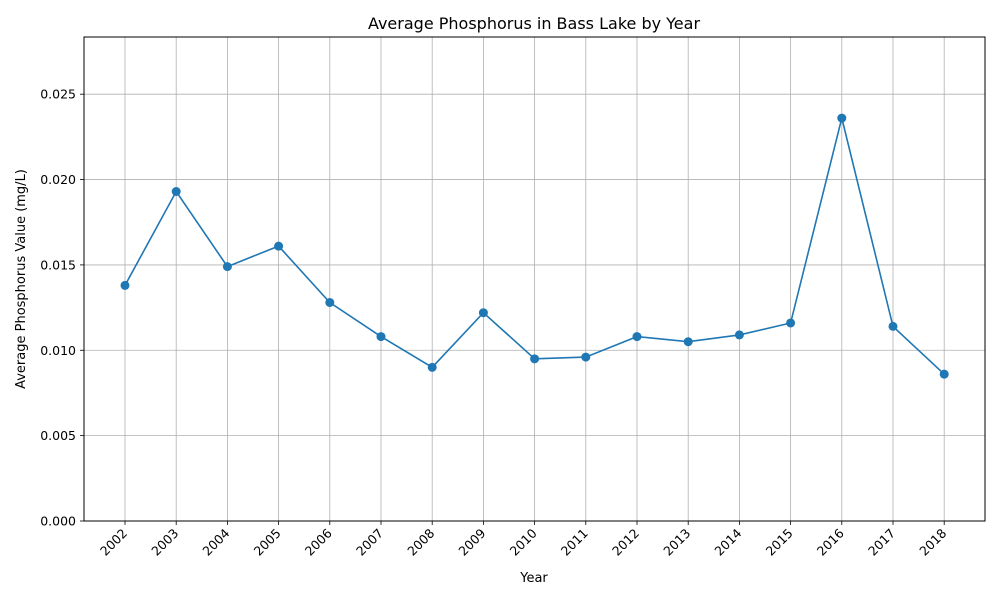 The height and width of the screenshot is (600, 1000). What do you see at coordinates (483, 313) in the screenshot?
I see `data-point-2009` at bounding box center [483, 313].